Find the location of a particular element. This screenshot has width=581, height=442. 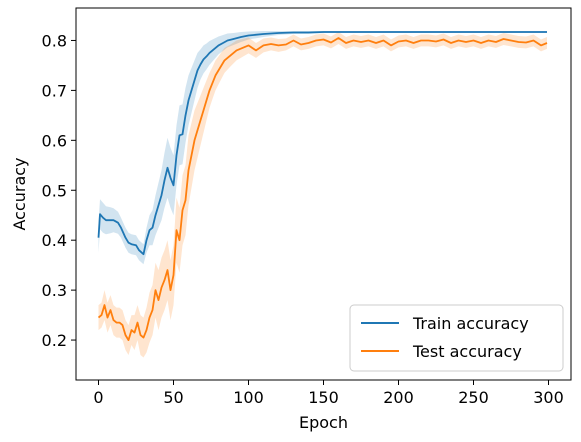

x-axis: 0 50 100 150 200 250 300 is located at coordinates (328, 393).